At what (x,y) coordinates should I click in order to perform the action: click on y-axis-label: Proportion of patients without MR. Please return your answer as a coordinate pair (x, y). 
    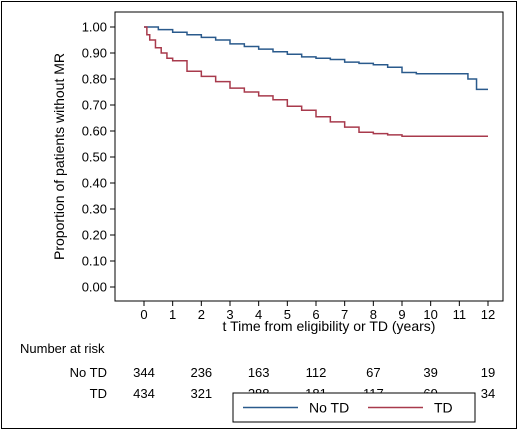
    Looking at the image, I should click on (59, 156).